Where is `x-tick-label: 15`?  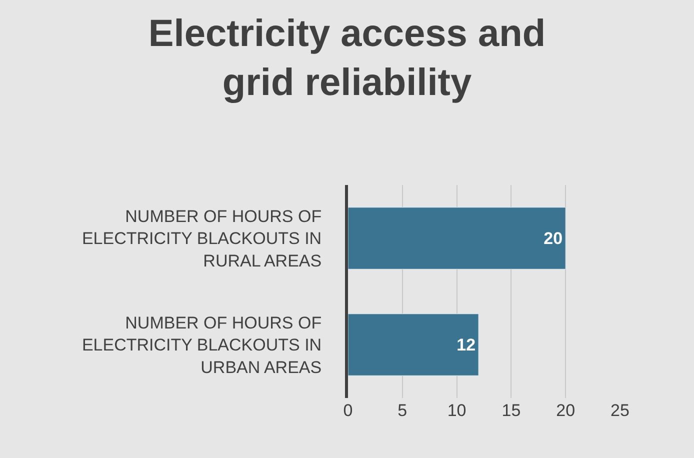 x-tick-label: 15 is located at coordinates (511, 410).